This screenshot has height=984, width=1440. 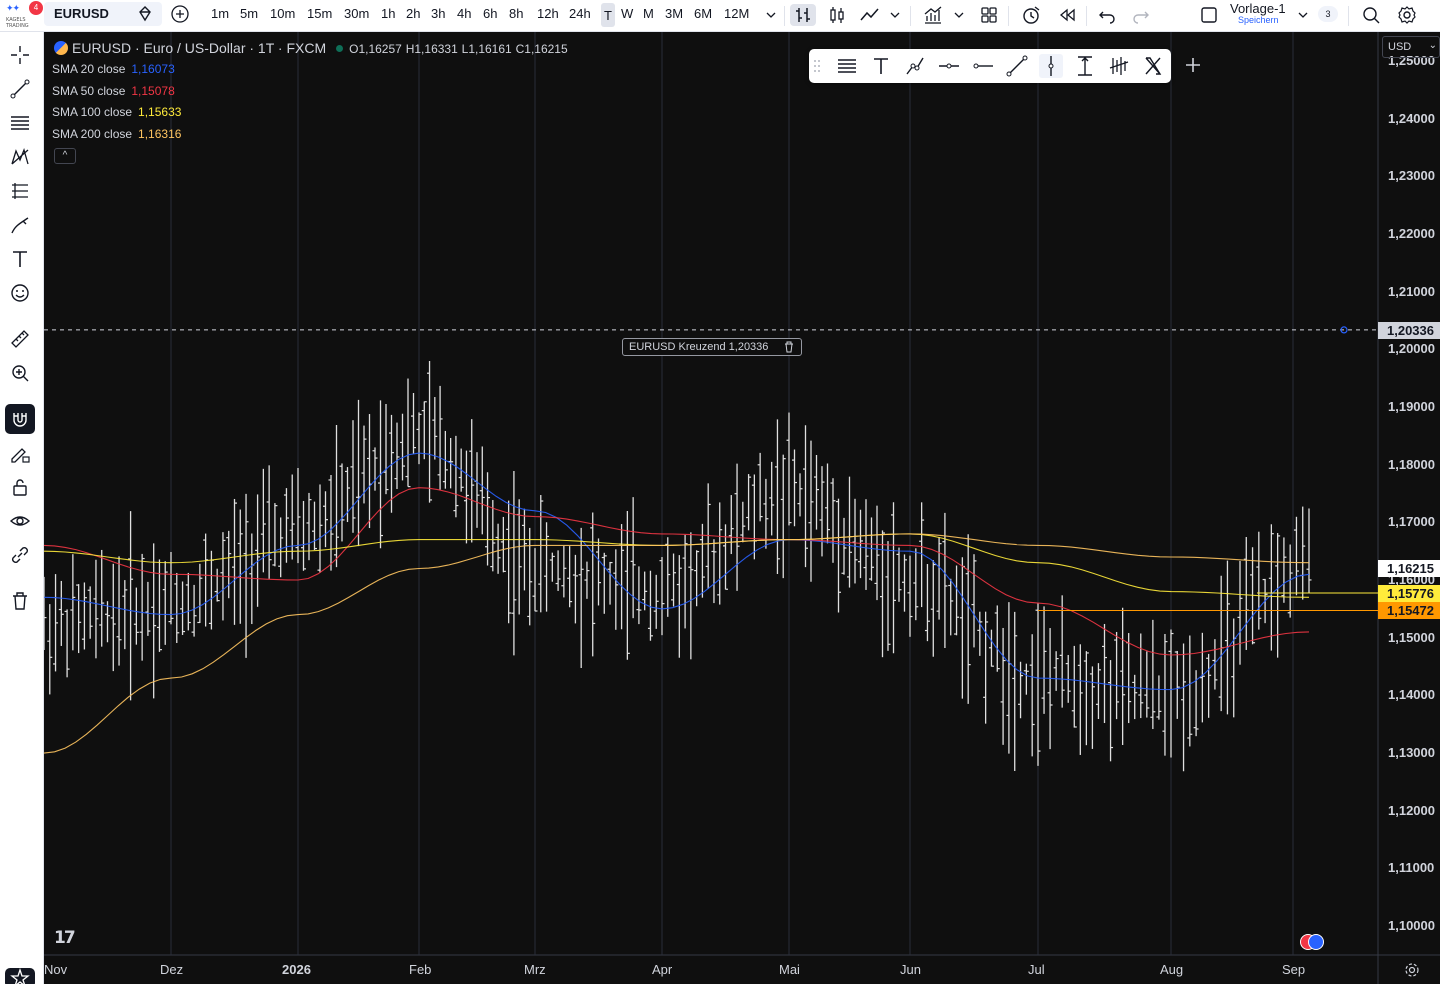 I want to click on emoji-tool, so click(x=20, y=293).